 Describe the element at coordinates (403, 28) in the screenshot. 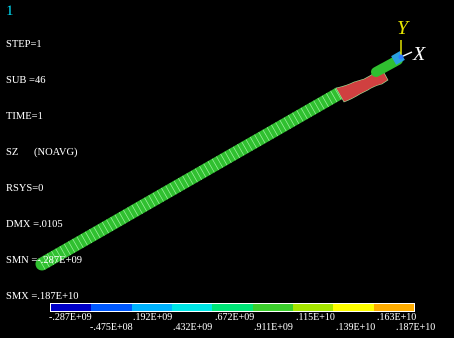

I see `axis-label-y: Y` at that location.